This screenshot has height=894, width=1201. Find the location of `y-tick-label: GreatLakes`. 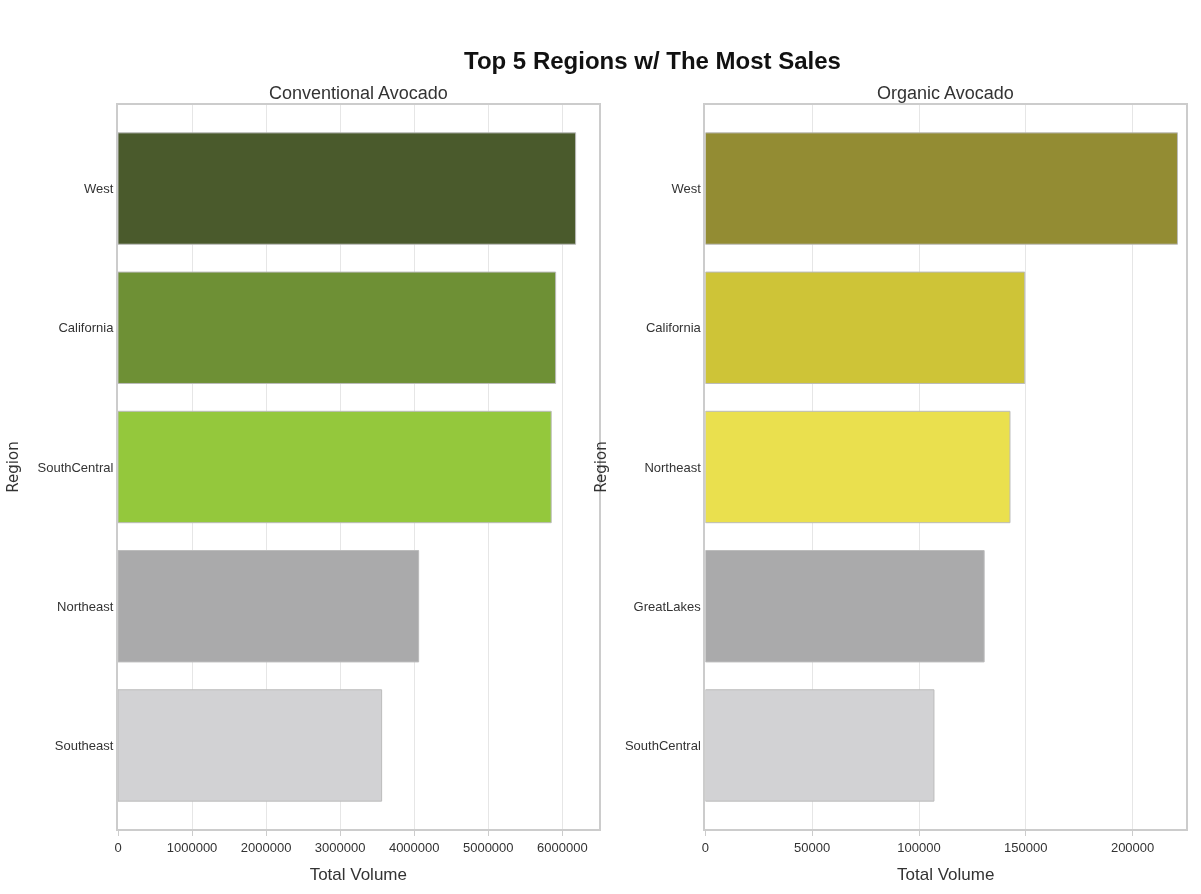

y-tick-label: GreatLakes is located at coordinates (667, 606).